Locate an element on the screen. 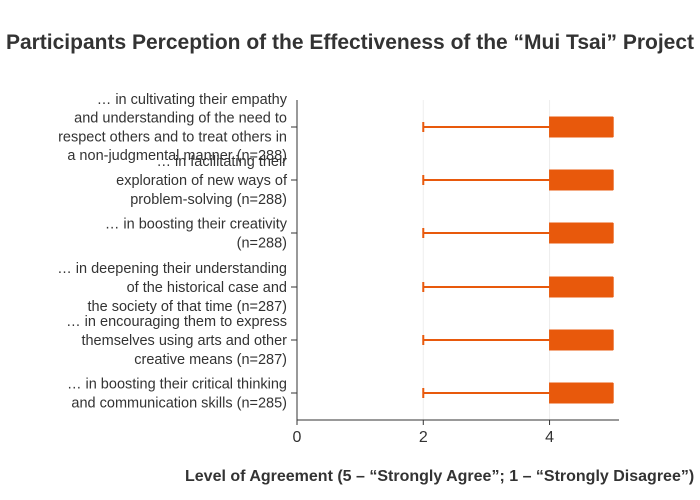 The width and height of the screenshot is (700, 500). y-tick-label-line: themselves using arts and other is located at coordinates (184, 341).